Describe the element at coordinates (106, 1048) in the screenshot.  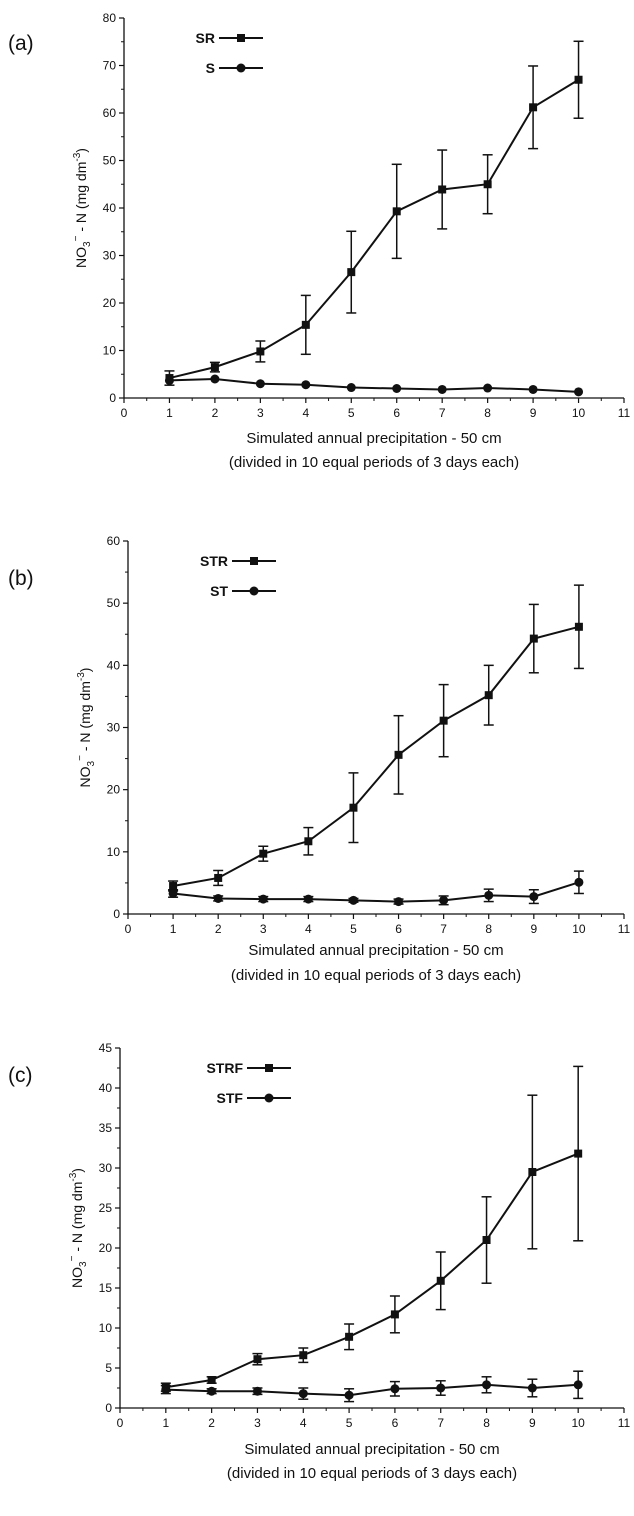
I see `y-tick-label: 45` at that location.